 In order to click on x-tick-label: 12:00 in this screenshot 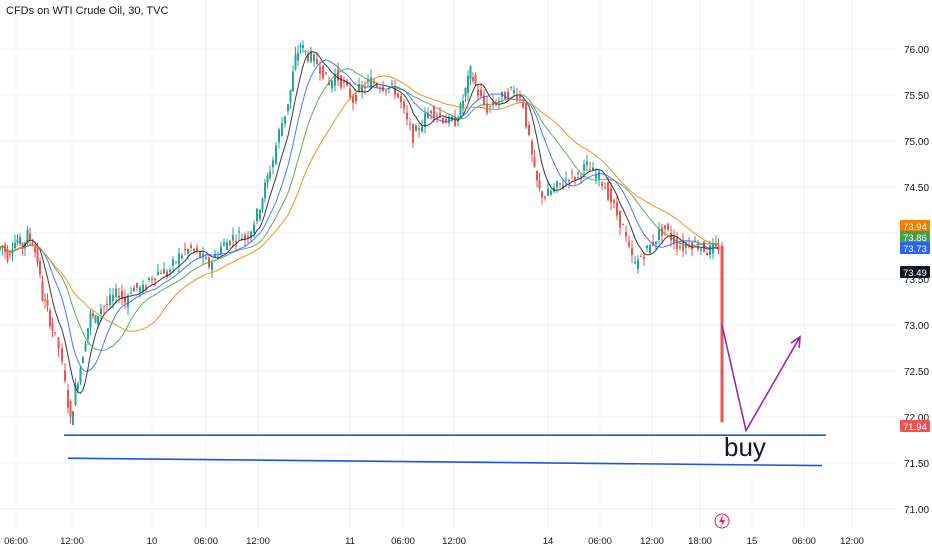, I will do `click(454, 541)`.